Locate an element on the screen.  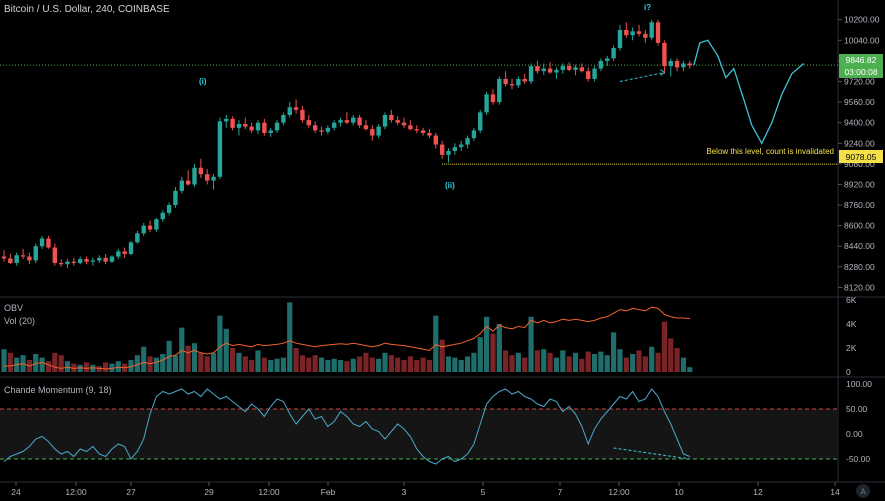
obv-tick-label: 6K is located at coordinates (851, 300).